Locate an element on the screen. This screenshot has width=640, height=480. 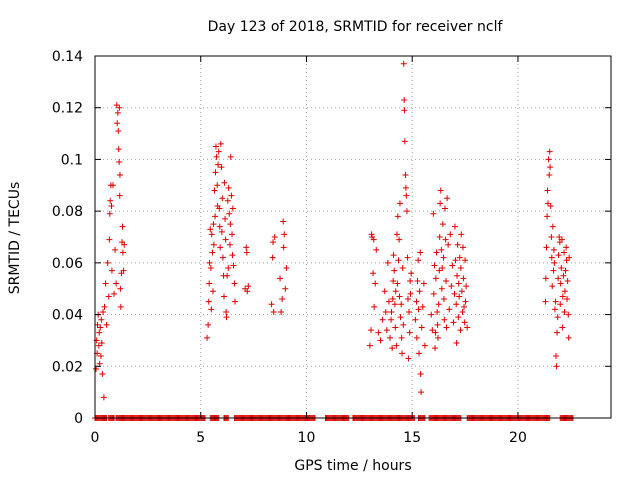
y-tick-label: 0.08 is located at coordinates (67, 212).